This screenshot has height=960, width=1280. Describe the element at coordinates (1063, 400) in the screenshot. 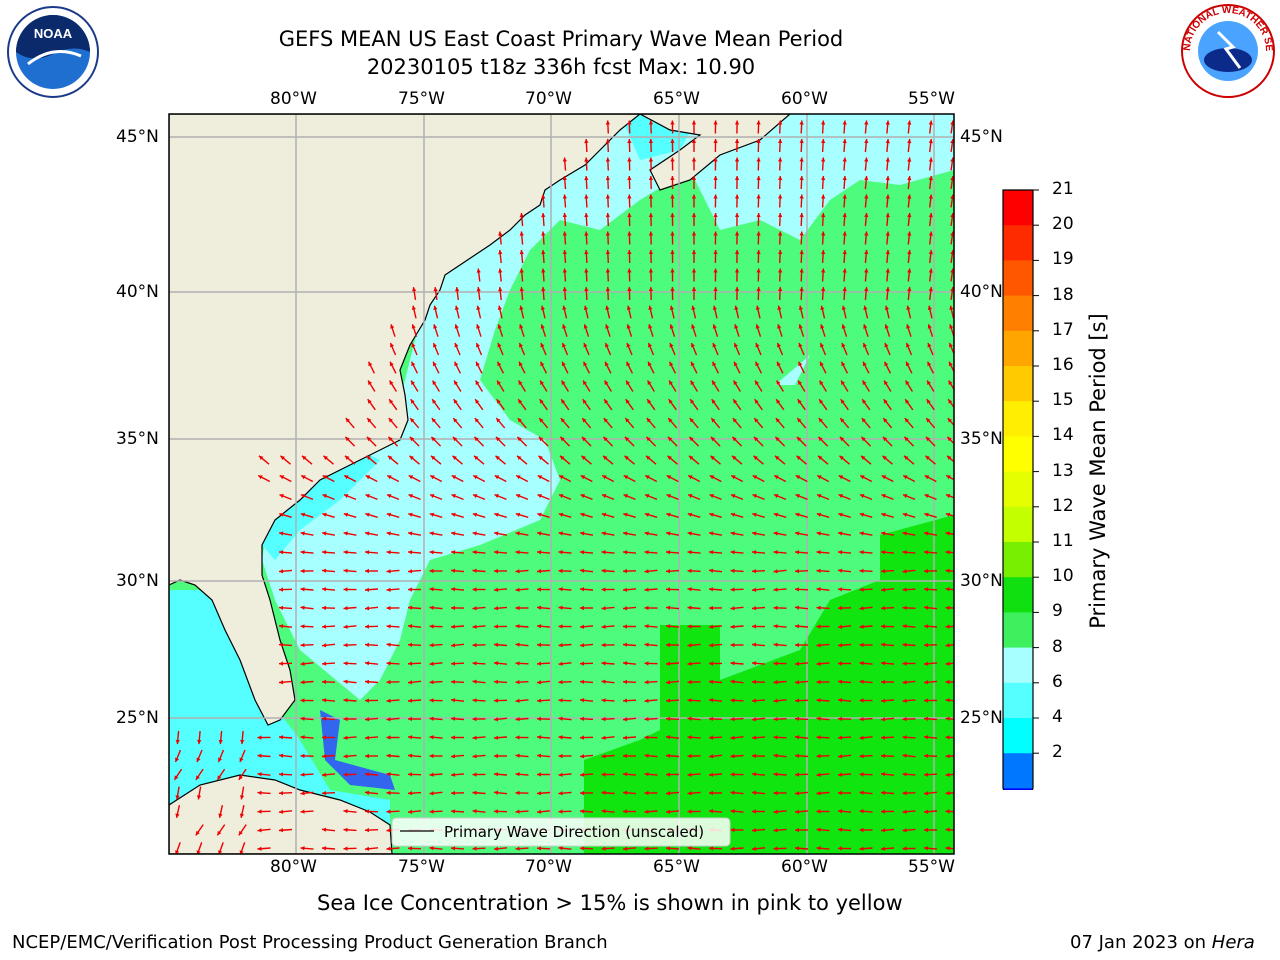

I see `colorbar-tick-label: 15` at that location.